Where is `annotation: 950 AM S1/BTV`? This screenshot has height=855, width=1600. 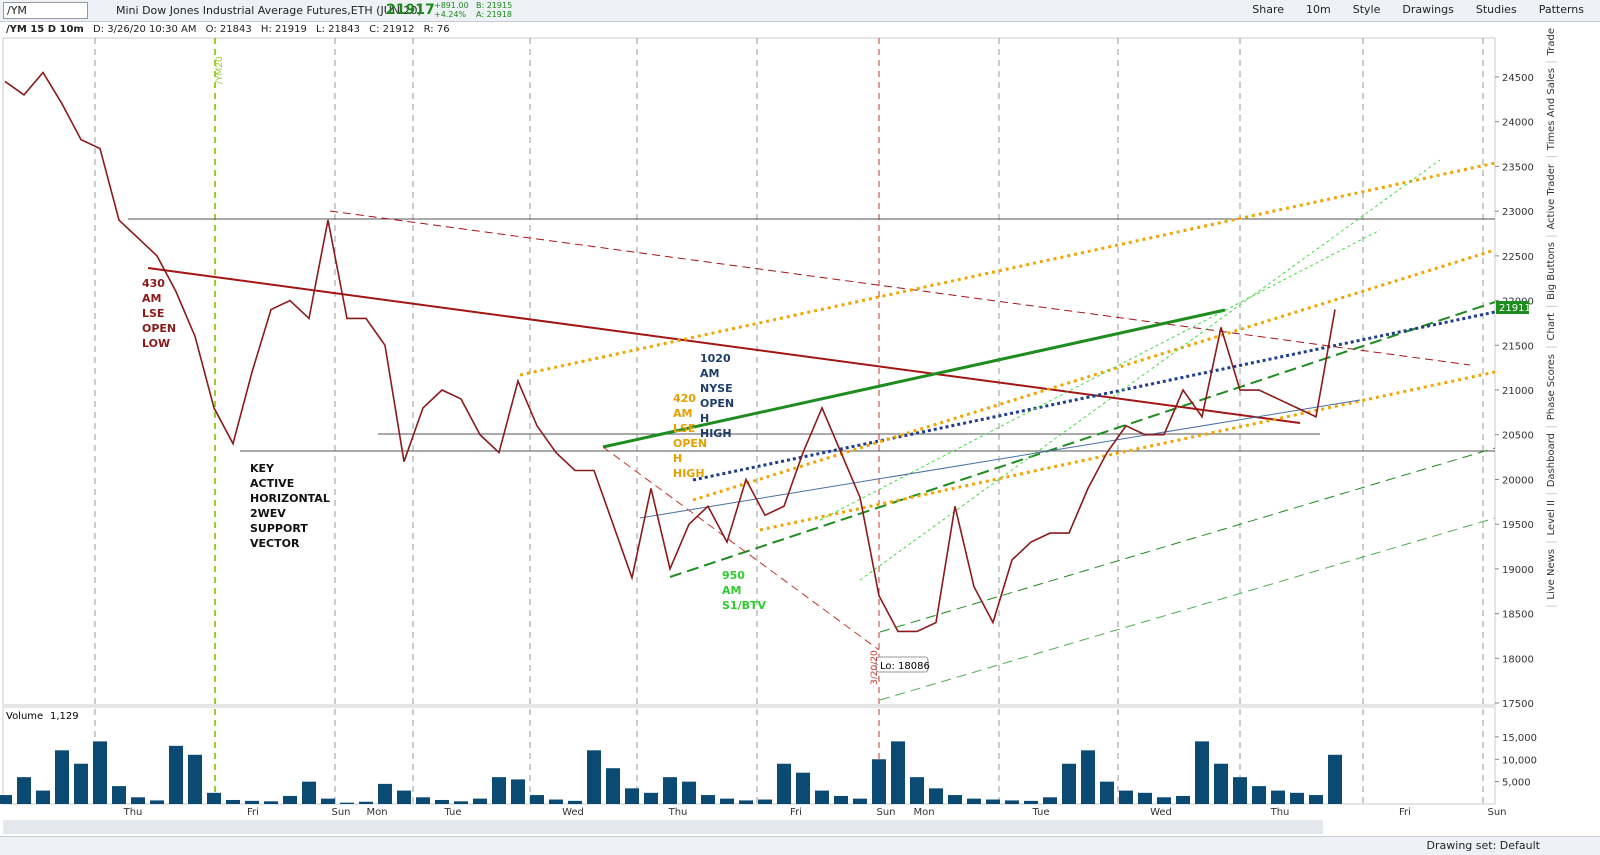
annotation: 950 AM S1/BTV is located at coordinates (744, 590).